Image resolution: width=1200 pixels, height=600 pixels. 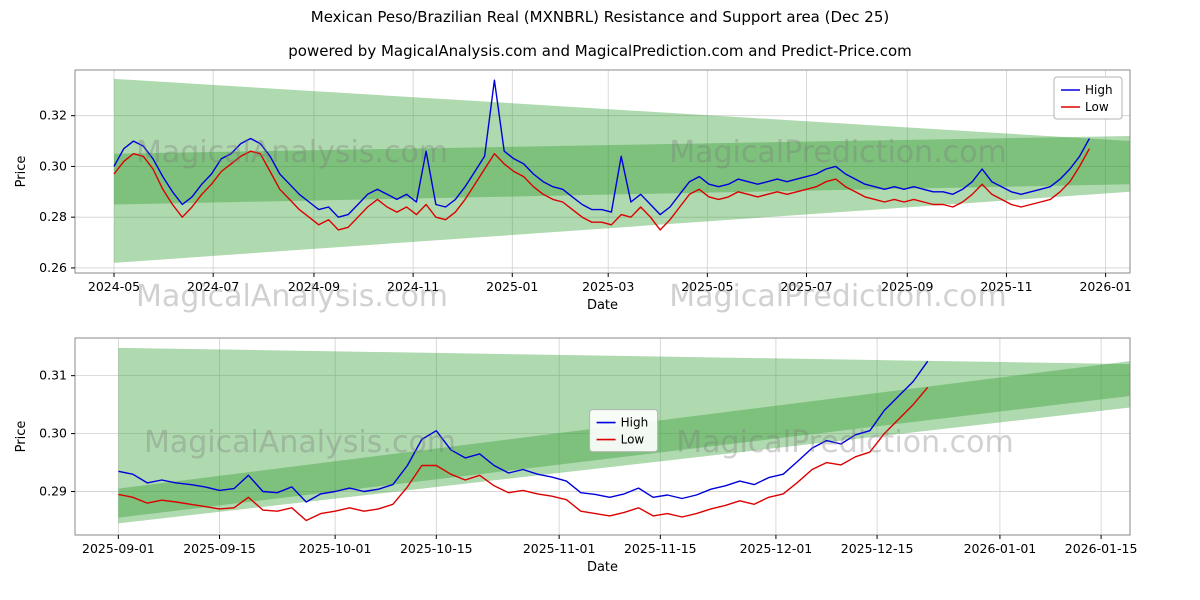 What do you see at coordinates (877, 548) in the screenshot?
I see `x-tick-label: 2025-12-15` at bounding box center [877, 548].